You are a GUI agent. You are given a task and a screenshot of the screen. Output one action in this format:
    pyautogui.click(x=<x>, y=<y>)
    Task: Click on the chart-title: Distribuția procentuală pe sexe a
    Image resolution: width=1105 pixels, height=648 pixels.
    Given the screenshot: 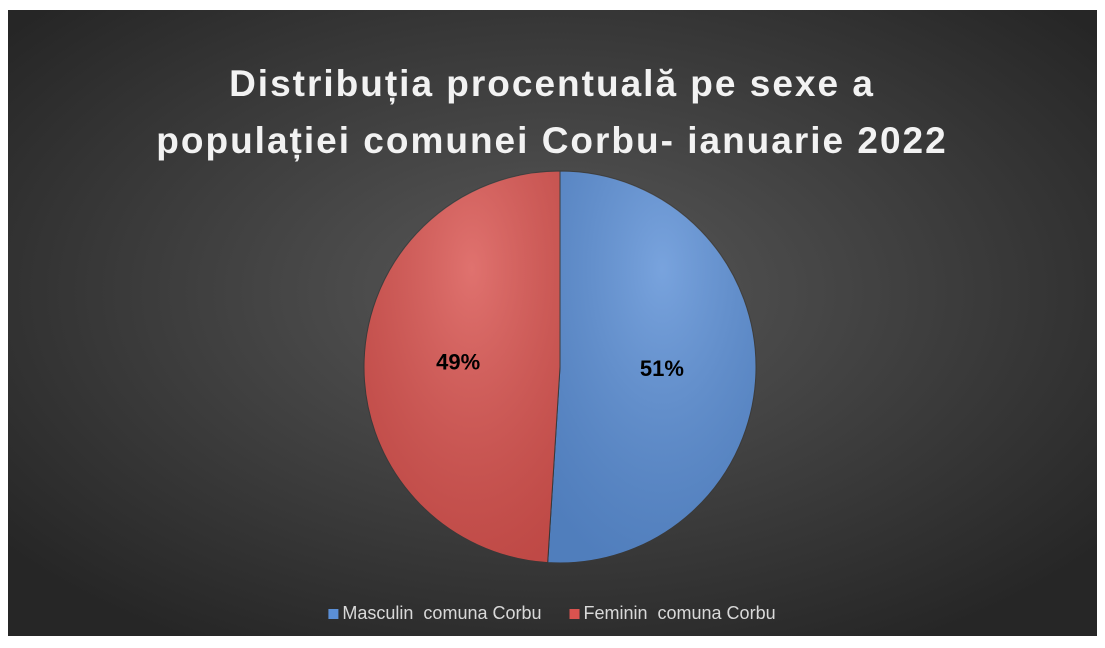 What is the action you would take?
    pyautogui.click(x=552, y=84)
    